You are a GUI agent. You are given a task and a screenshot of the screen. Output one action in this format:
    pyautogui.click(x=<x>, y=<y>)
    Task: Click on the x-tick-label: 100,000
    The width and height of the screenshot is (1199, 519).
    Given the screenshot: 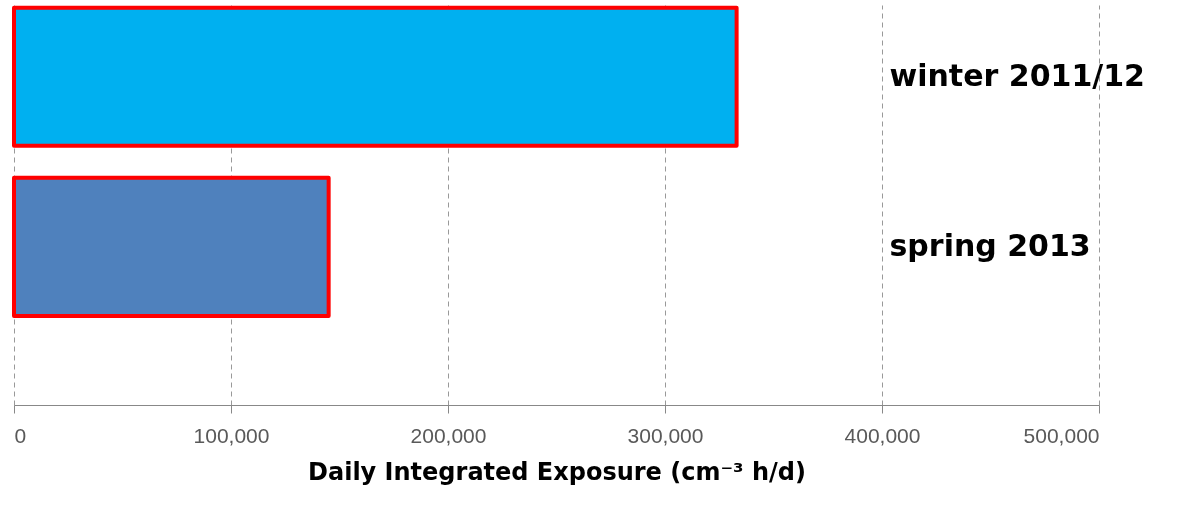 What is the action you would take?
    pyautogui.click(x=231, y=435)
    